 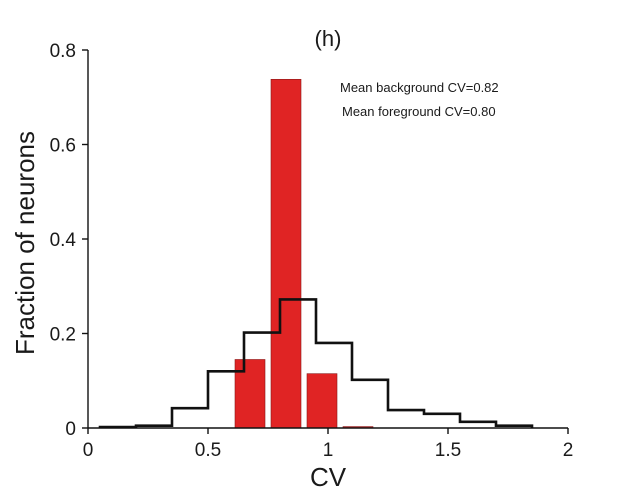 What do you see at coordinates (88, 450) in the screenshot?
I see `x-tick-label: 0` at bounding box center [88, 450].